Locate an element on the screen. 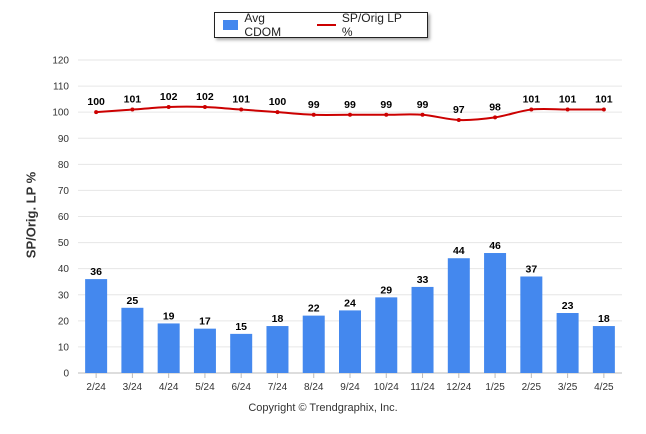  x-tick-label: 9/24 is located at coordinates (350, 387).